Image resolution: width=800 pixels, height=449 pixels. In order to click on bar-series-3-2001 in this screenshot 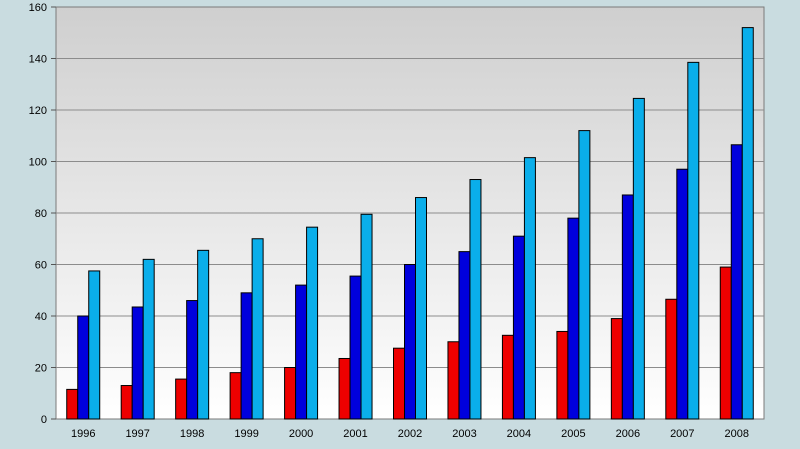, I will do `click(366, 316)`.